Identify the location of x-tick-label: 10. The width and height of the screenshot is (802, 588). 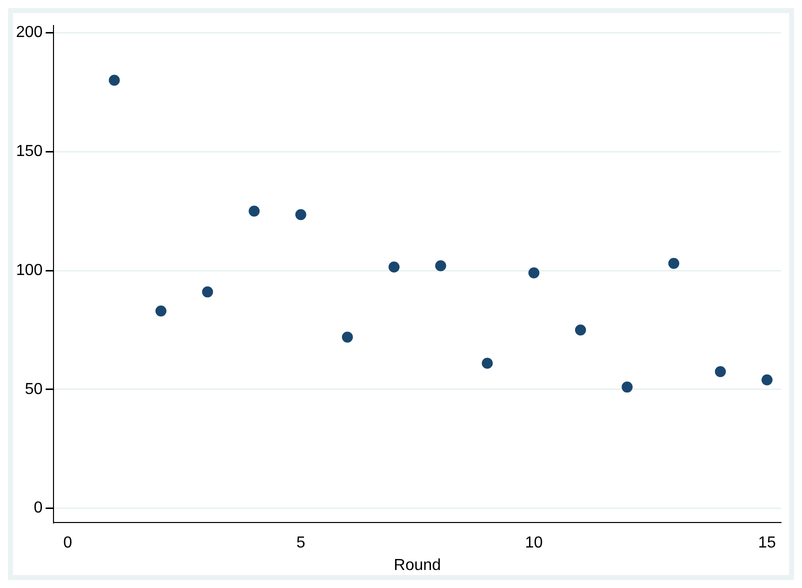
(534, 543).